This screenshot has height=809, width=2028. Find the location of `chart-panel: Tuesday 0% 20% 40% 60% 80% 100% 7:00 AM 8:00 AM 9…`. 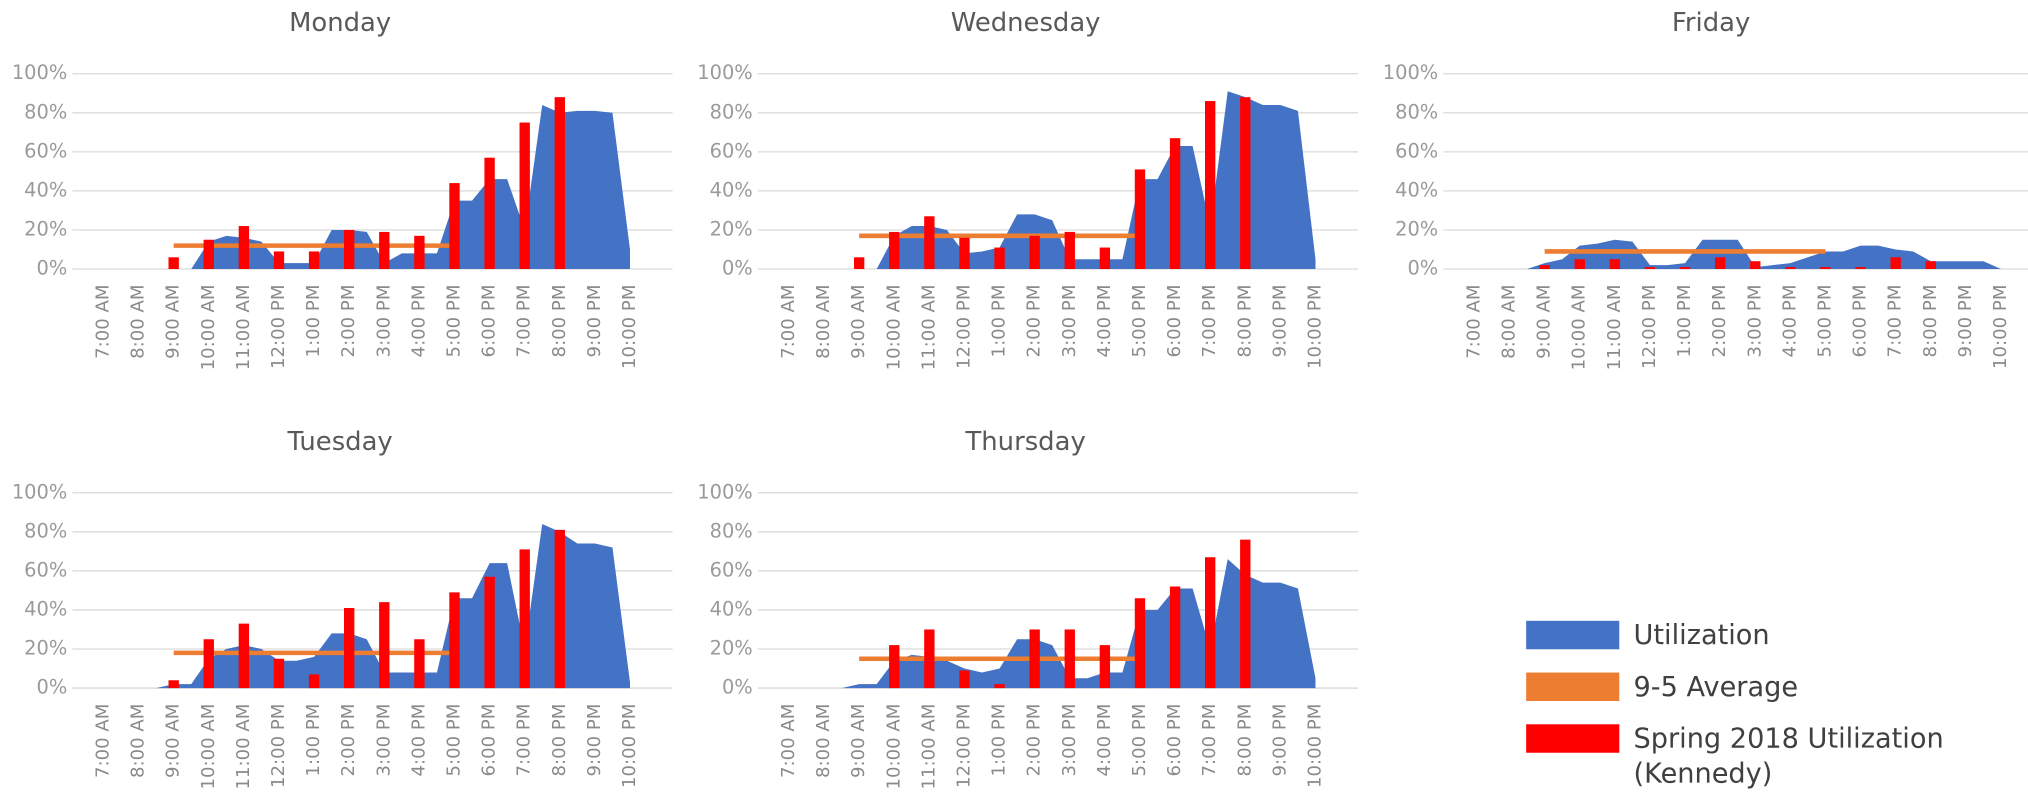

chart-panel: Tuesday 0% 20% 40% 60% 80% 100% 7:00 AM 8:00 AM 9… is located at coordinates (342, 608).